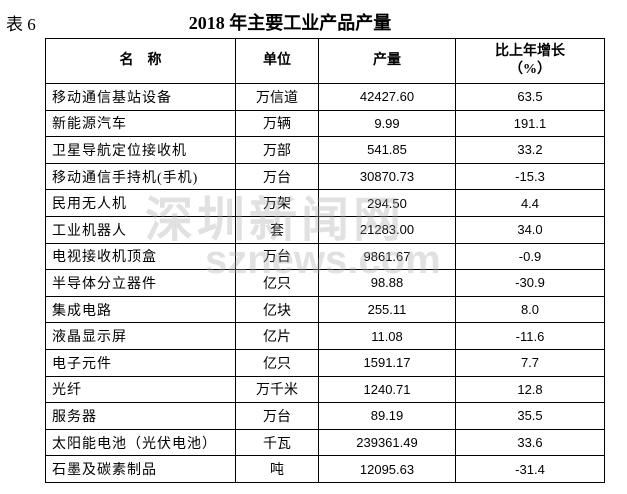  What do you see at coordinates (530, 97) in the screenshot?
I see `table-cell: 63.5` at bounding box center [530, 97].